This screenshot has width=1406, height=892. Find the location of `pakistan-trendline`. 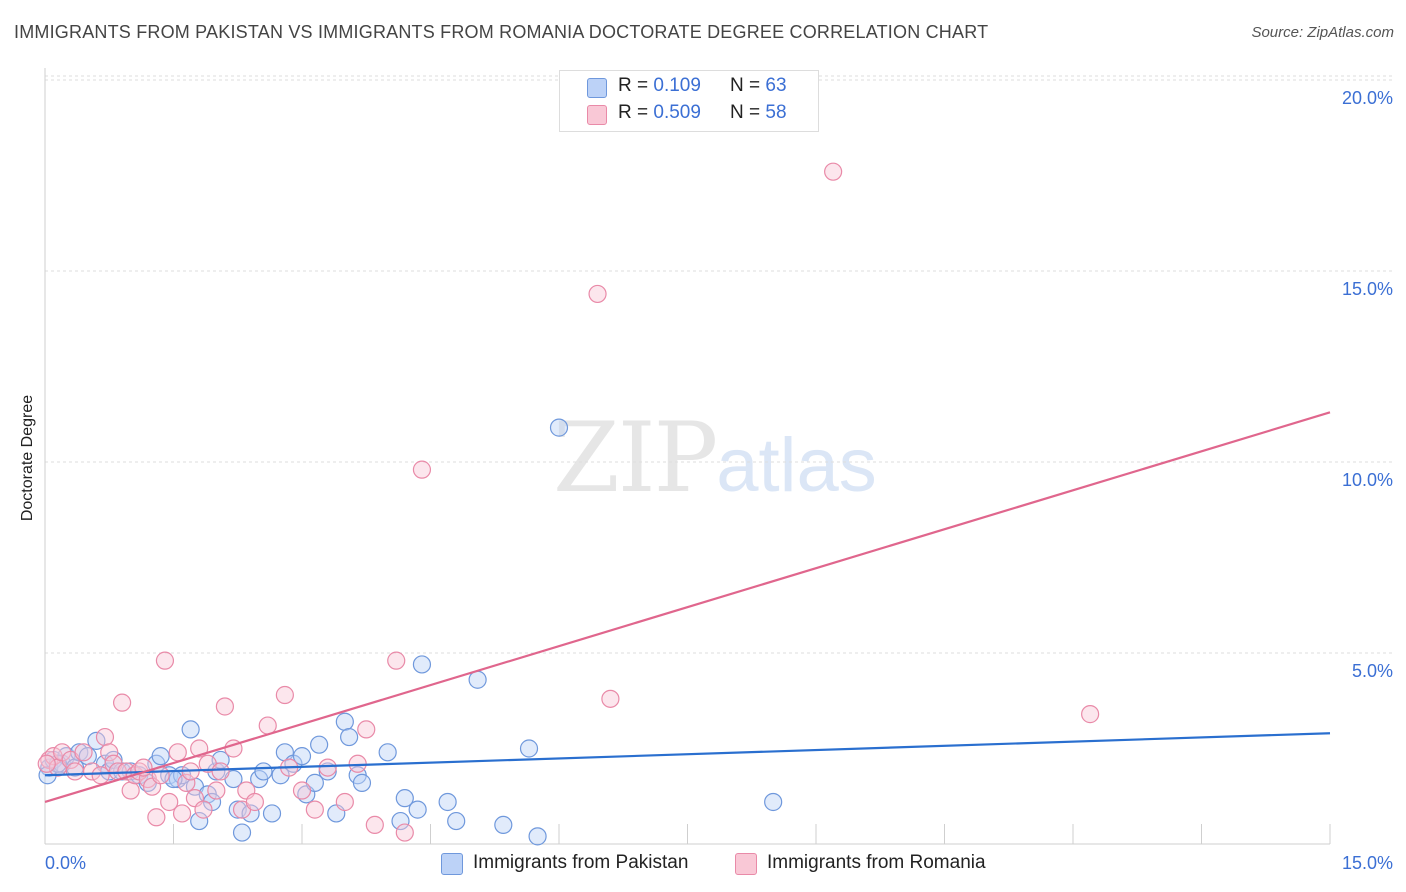

pakistan-trendline is located at coordinates (687, 754).